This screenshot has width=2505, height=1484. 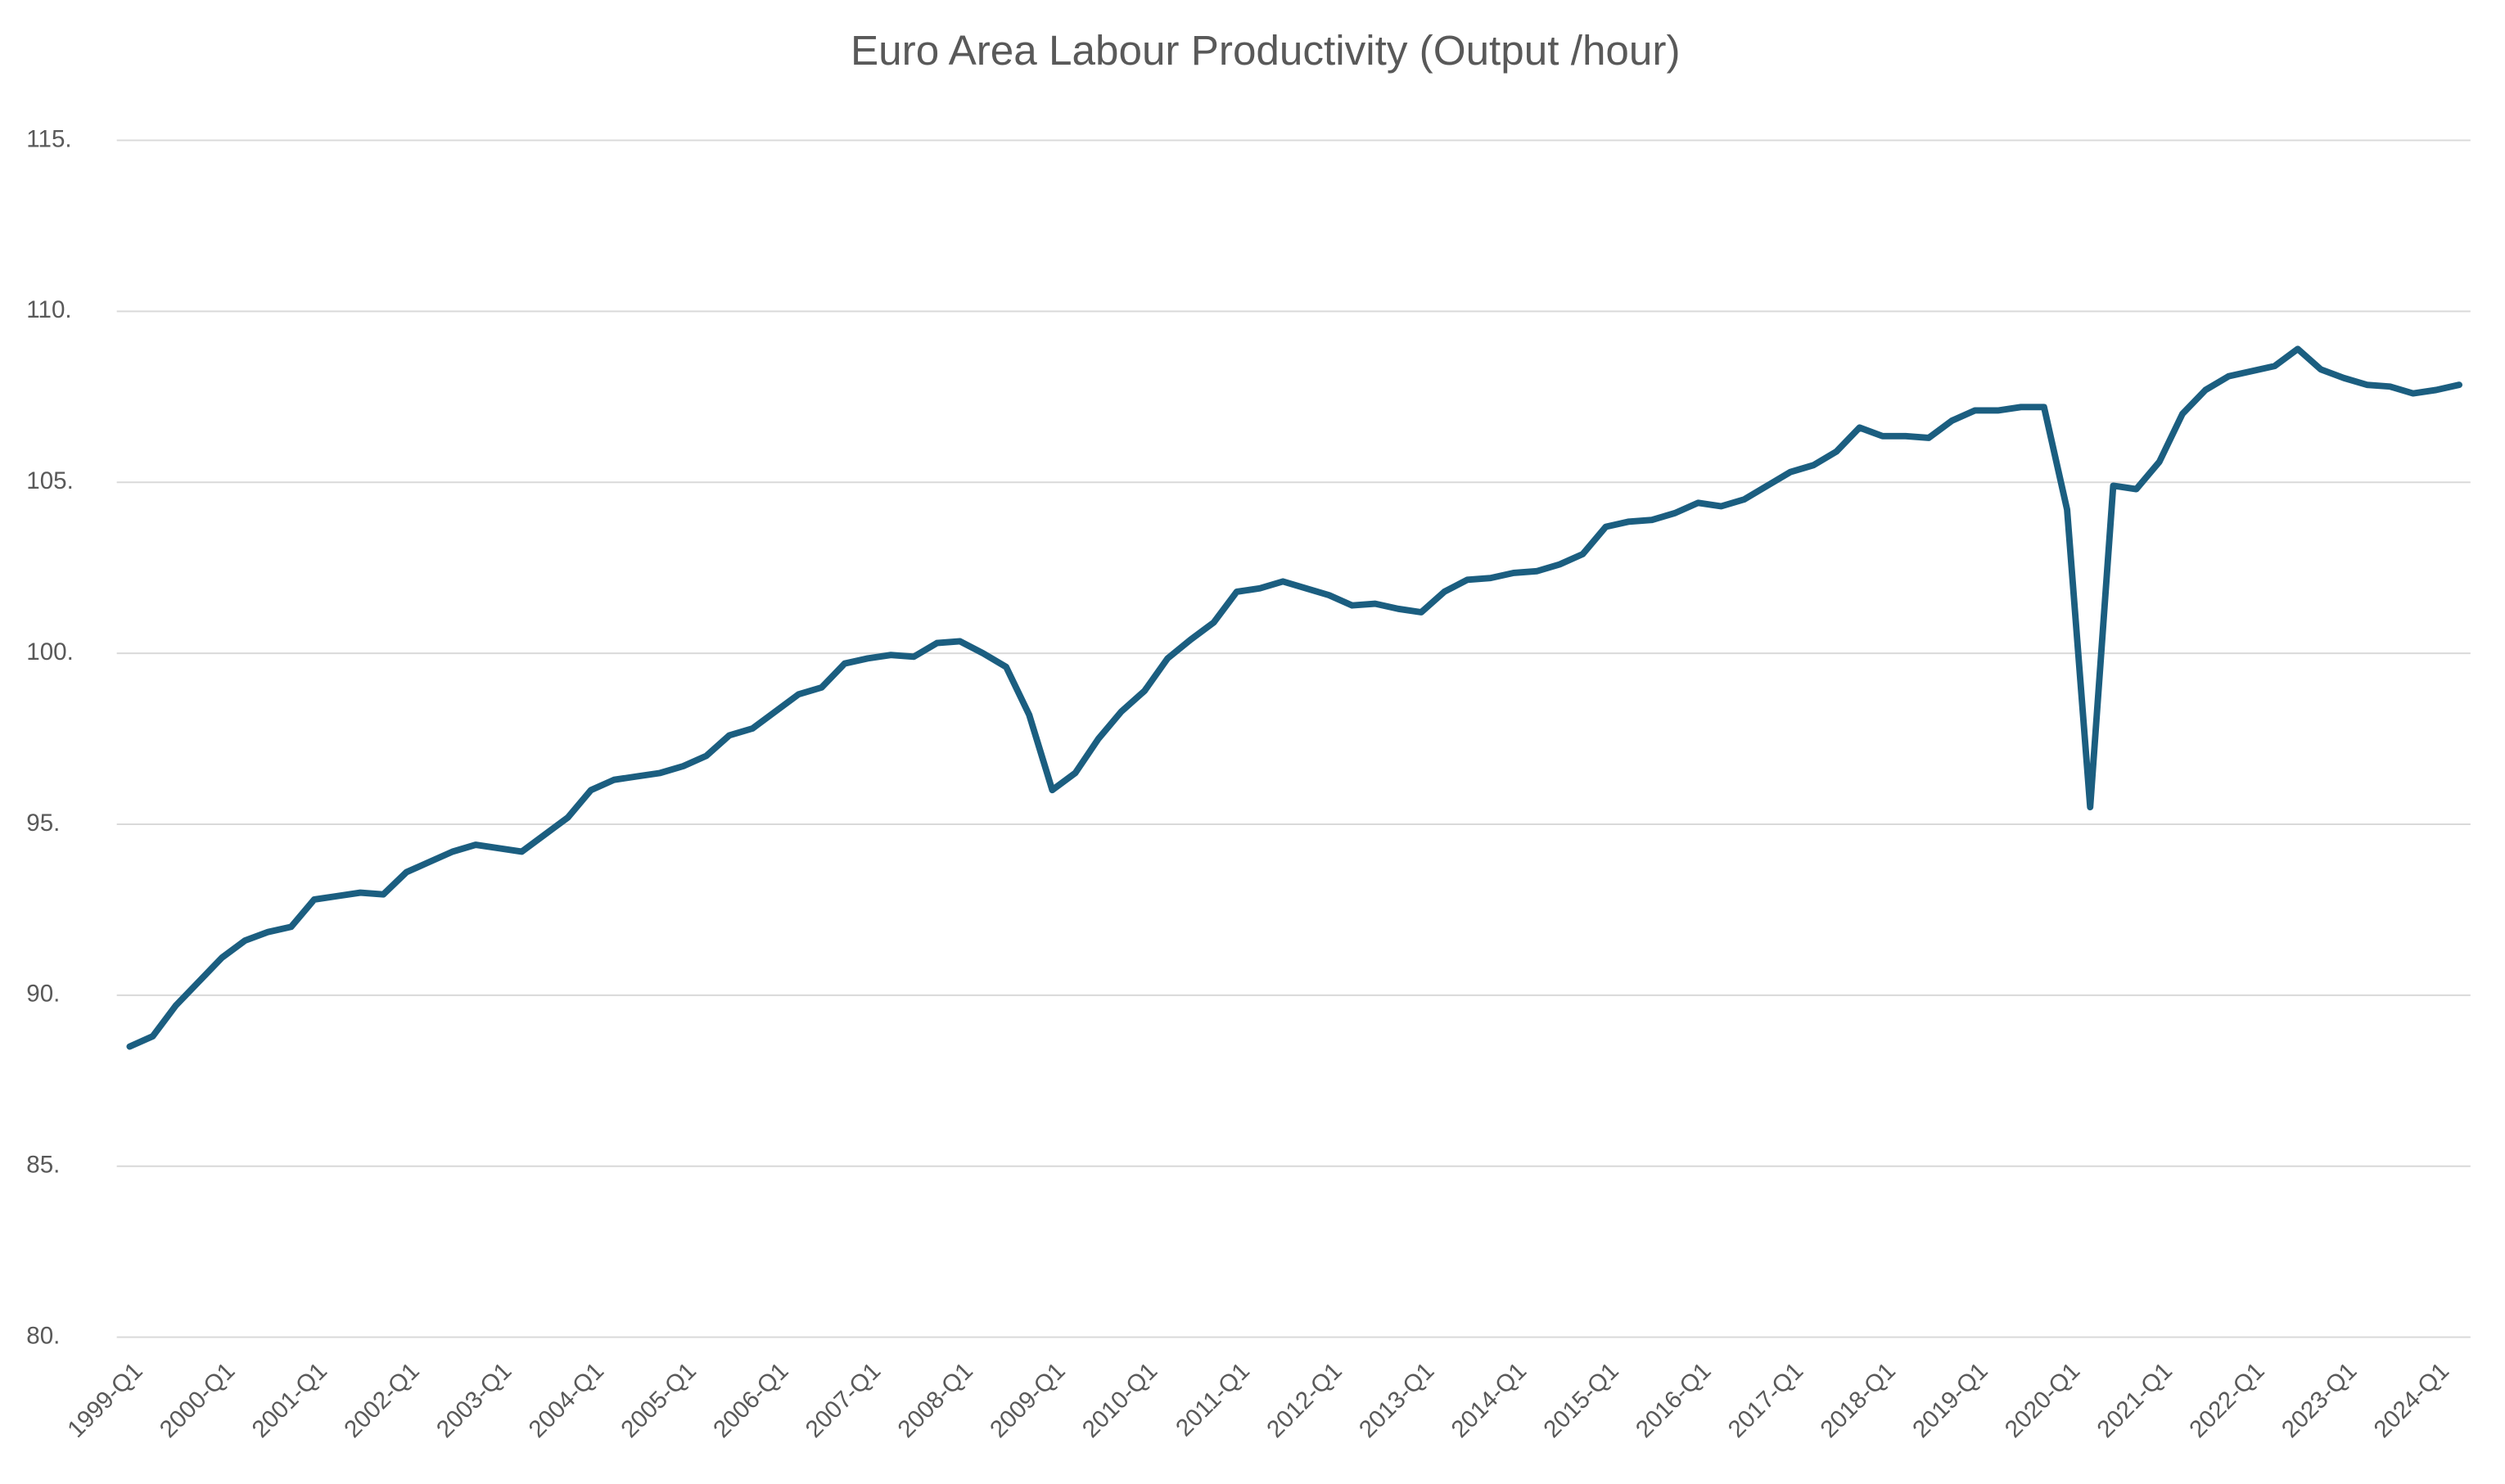 What do you see at coordinates (1213, 1399) in the screenshot?
I see `x-tick-label: 2011-Q1` at bounding box center [1213, 1399].